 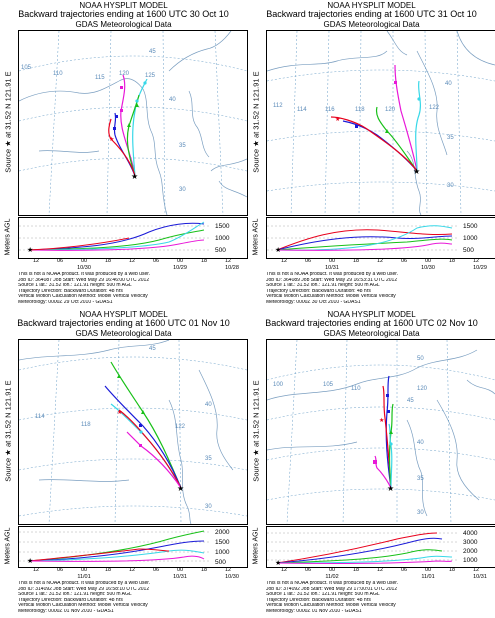 What do you see at coordinates (122, 147) in the screenshot?
I see `trajectory-red` at bounding box center [122, 147].